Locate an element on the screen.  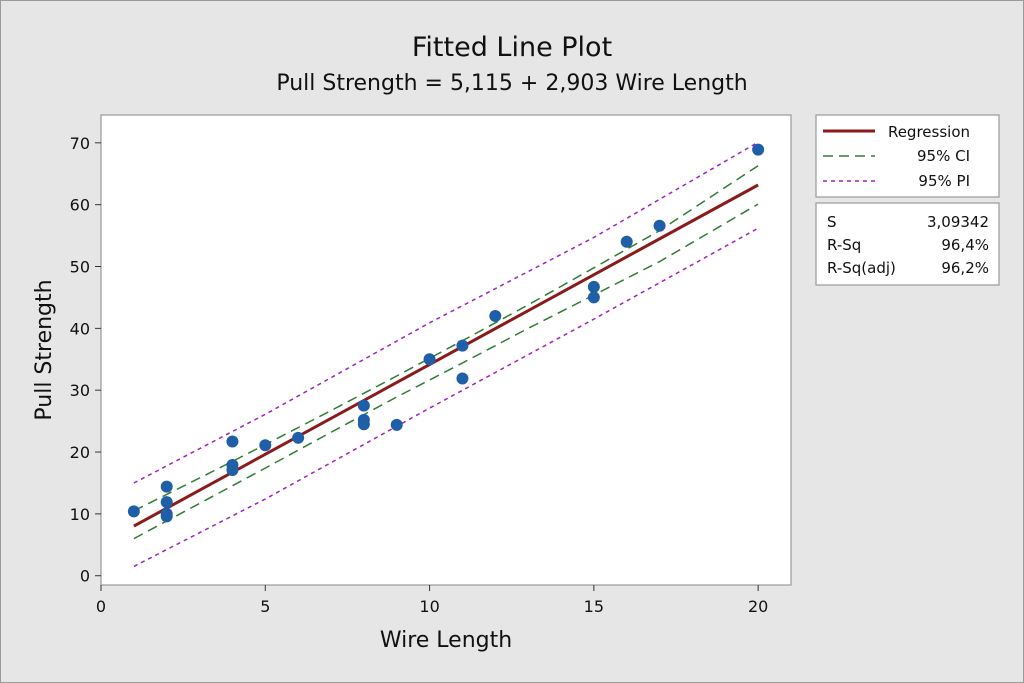
stat-value-s: 3,09342 is located at coordinates (958, 222).